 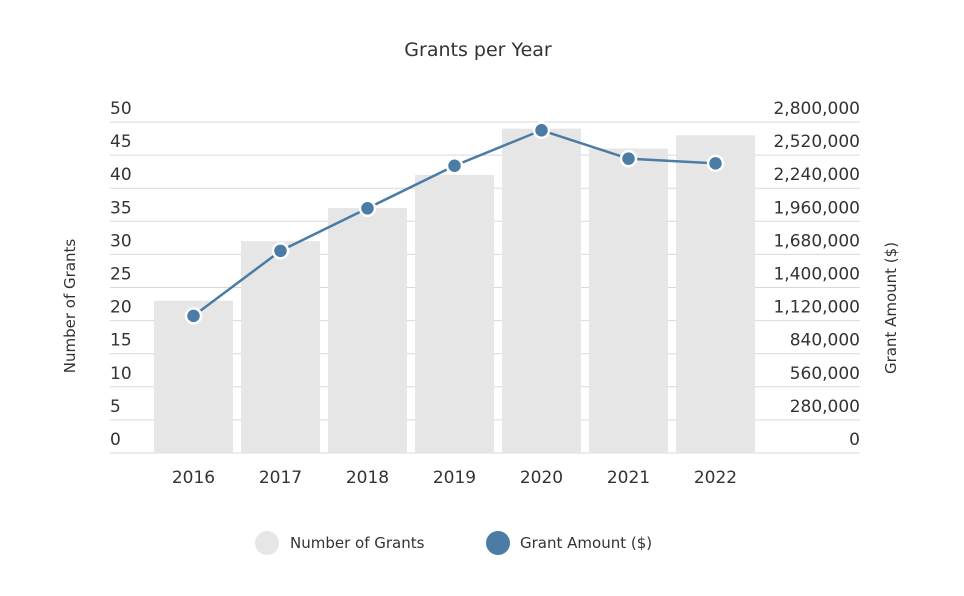 I want to click on x-tick-label: 2016, so click(x=193, y=478).